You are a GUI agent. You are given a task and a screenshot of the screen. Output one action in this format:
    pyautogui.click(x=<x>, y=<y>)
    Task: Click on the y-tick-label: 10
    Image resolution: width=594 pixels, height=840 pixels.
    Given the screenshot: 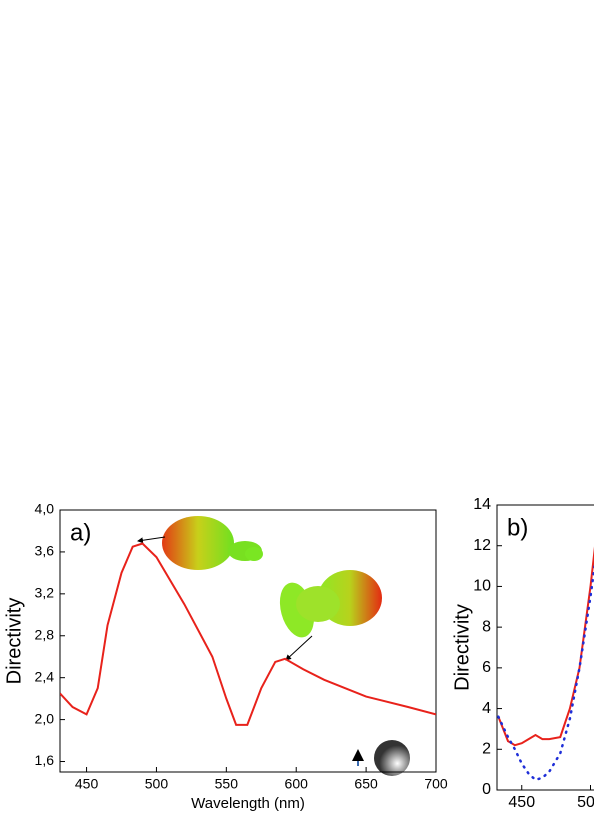 What is the action you would take?
    pyautogui.click(x=482, y=586)
    